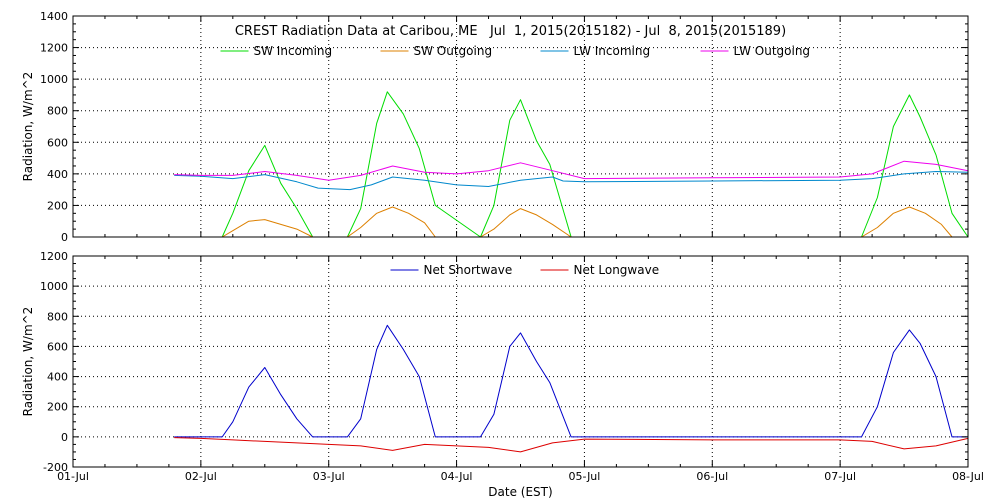 The width and height of the screenshot is (1000, 500). Describe the element at coordinates (617, 270) in the screenshot. I see `legend-label: Net Longwave` at that location.